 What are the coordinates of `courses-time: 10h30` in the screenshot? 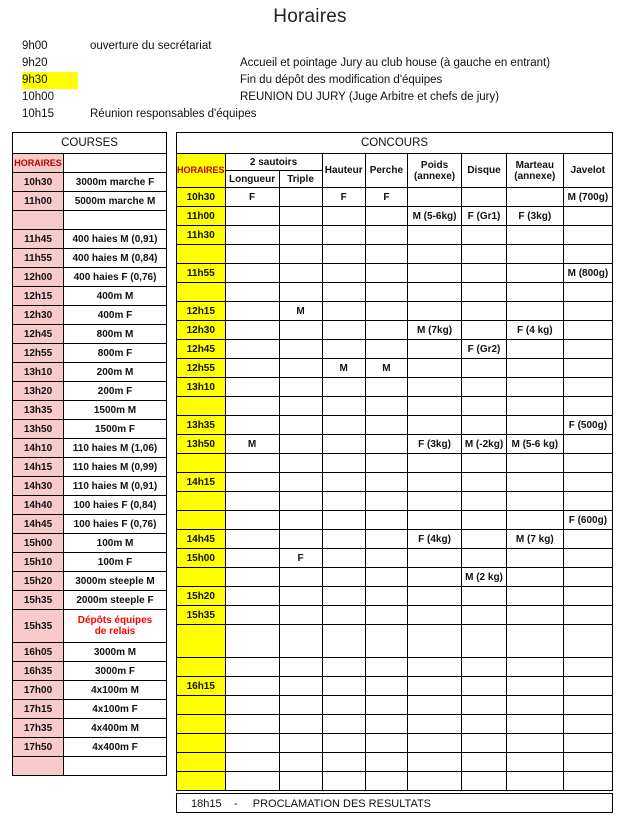 It's located at (38, 182).